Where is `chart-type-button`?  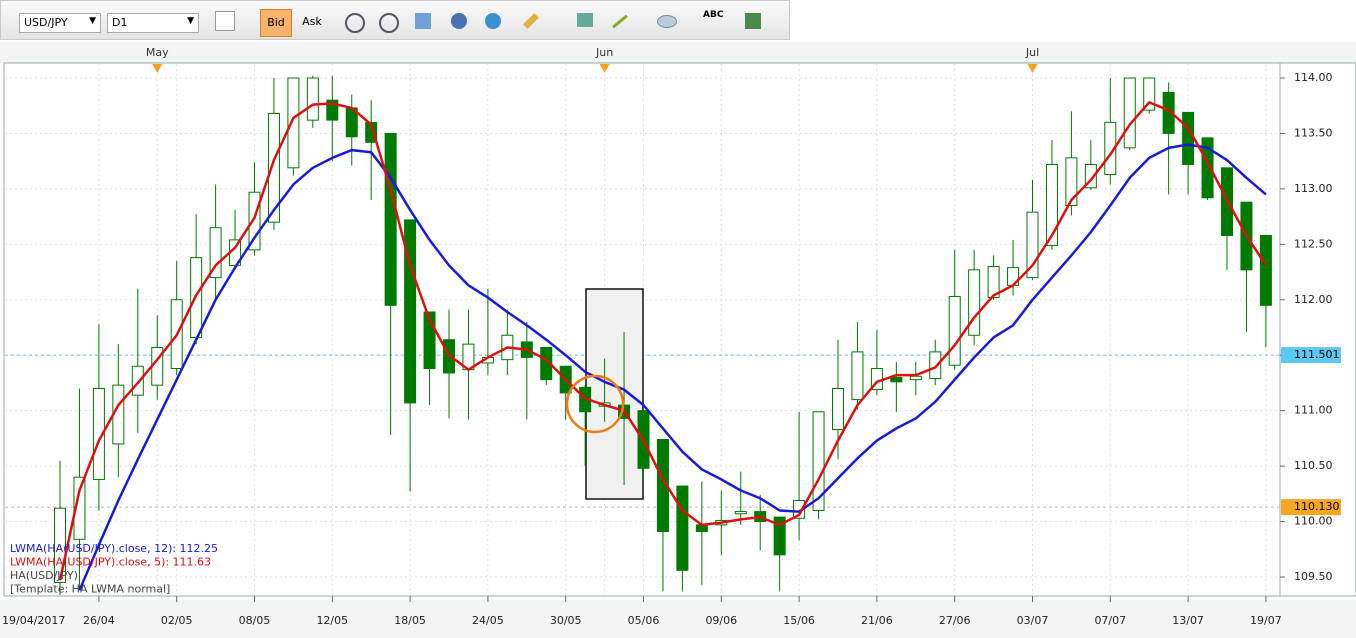
chart-type-button is located at coordinates (225, 21).